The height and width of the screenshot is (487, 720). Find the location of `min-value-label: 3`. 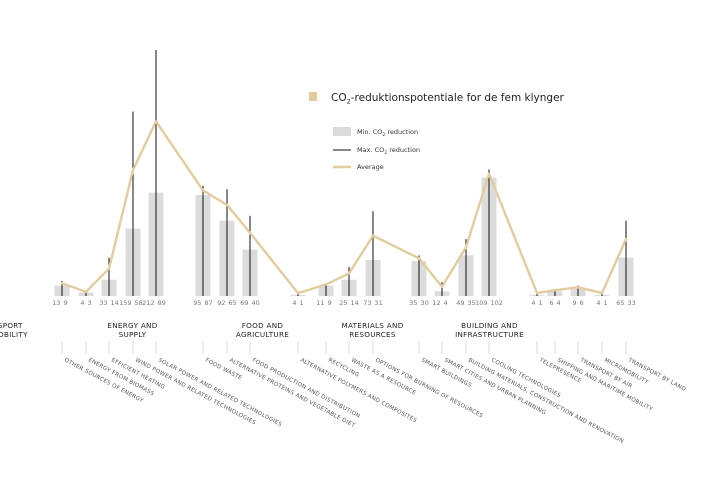

min-value-label: 3 is located at coordinates (90, 303).